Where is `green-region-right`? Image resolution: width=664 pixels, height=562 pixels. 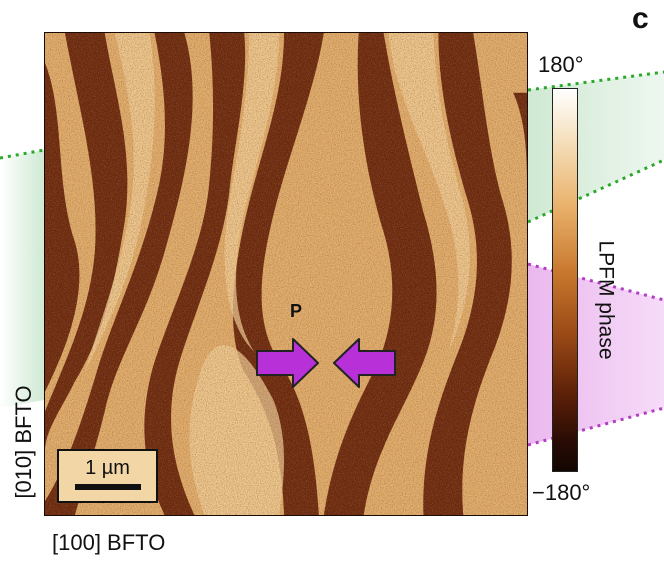 green-region-right is located at coordinates (596, 147).